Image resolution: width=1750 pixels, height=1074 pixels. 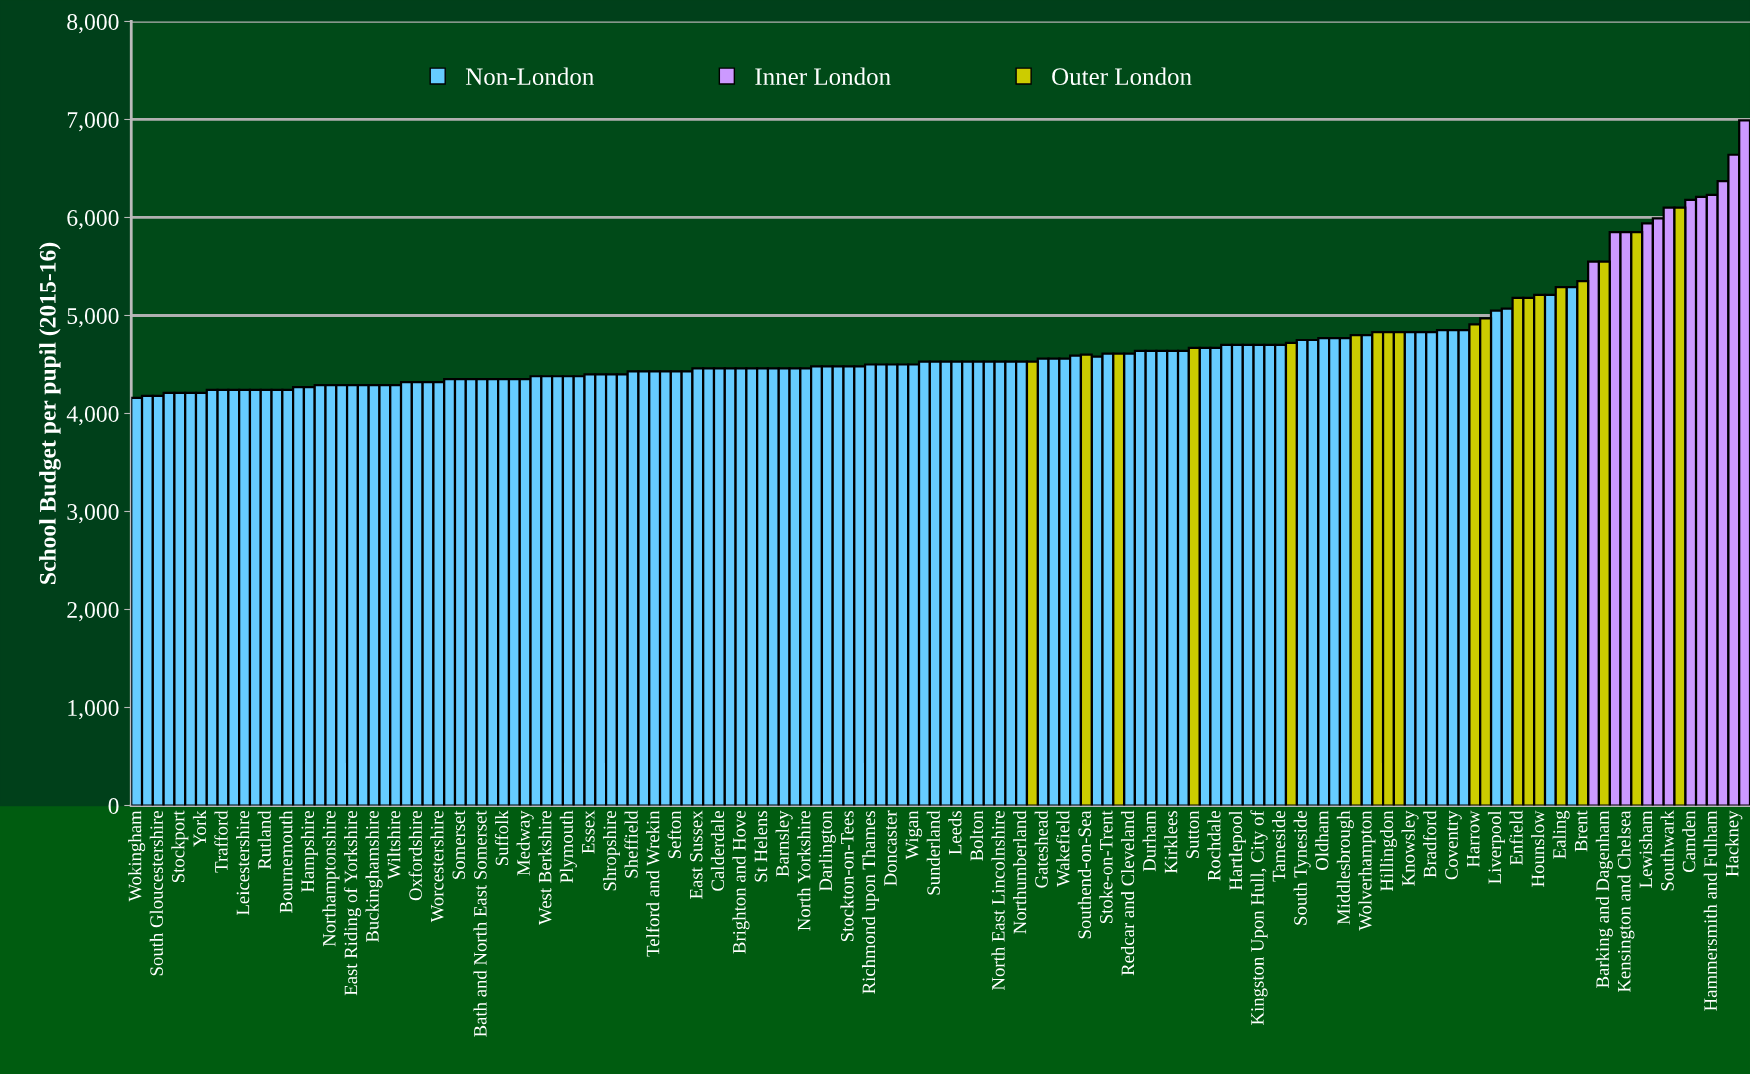 I want to click on x-tick-label: Suffolk, so click(x=501, y=838).